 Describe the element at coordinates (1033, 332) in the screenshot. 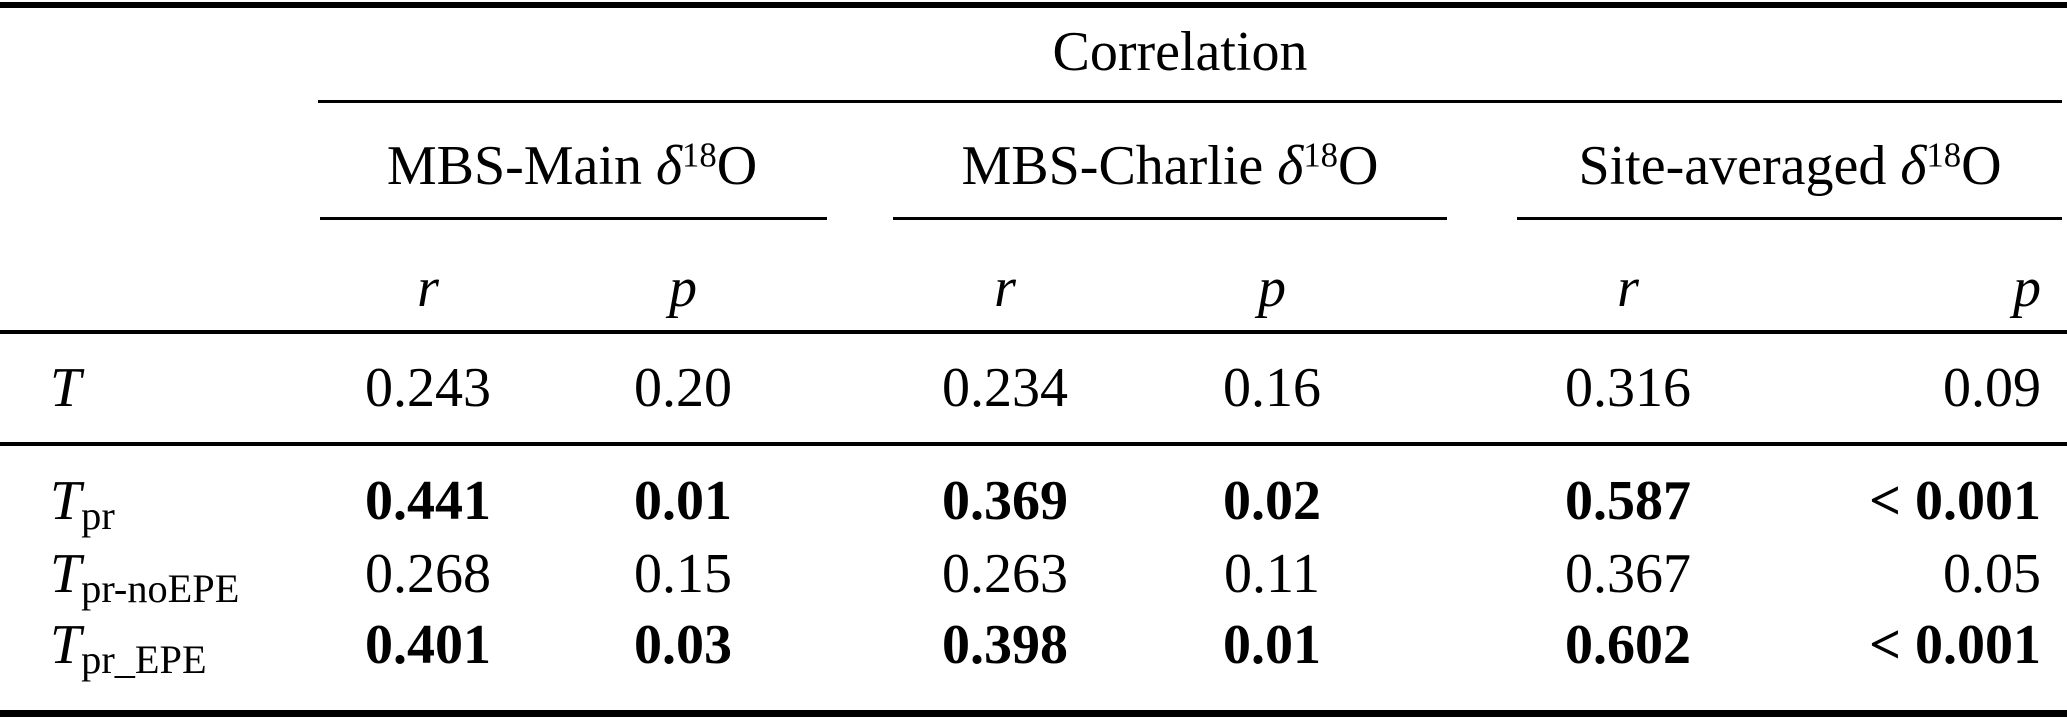

I see `header-body-rule` at that location.